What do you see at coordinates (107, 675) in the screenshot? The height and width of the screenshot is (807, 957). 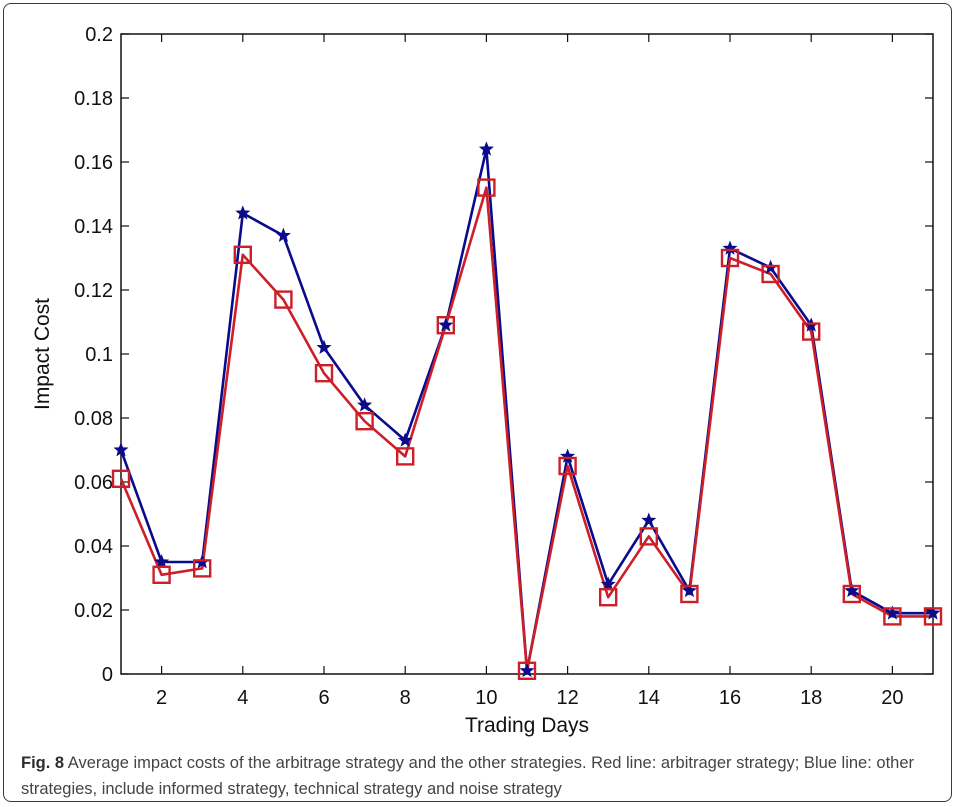 I see `y-tick-label: 0` at bounding box center [107, 675].